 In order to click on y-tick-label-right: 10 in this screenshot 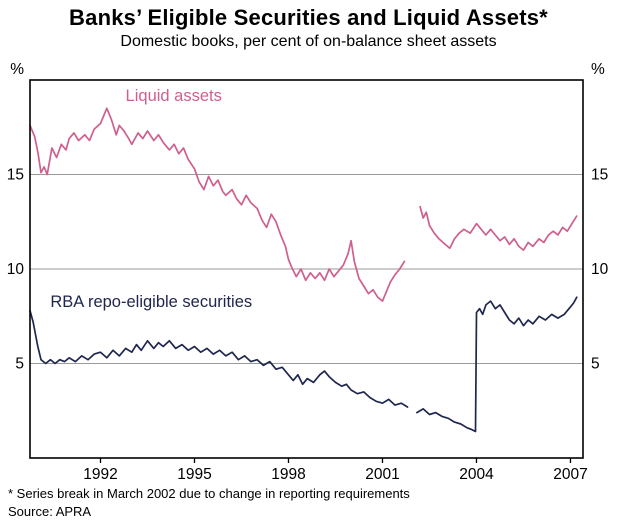, I will do `click(600, 269)`.